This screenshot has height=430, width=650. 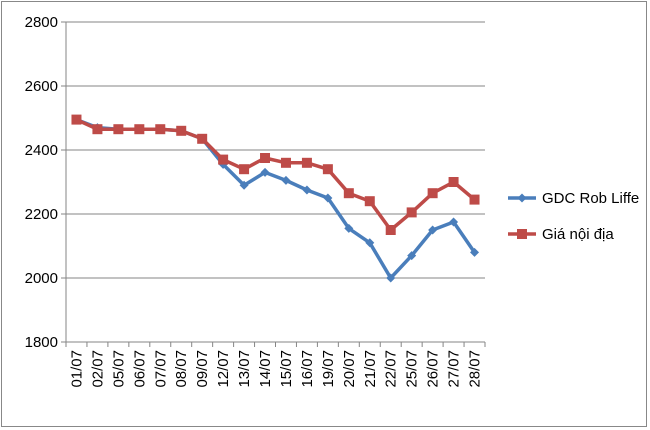 I want to click on x-tick-label: 28/07, so click(x=475, y=369).